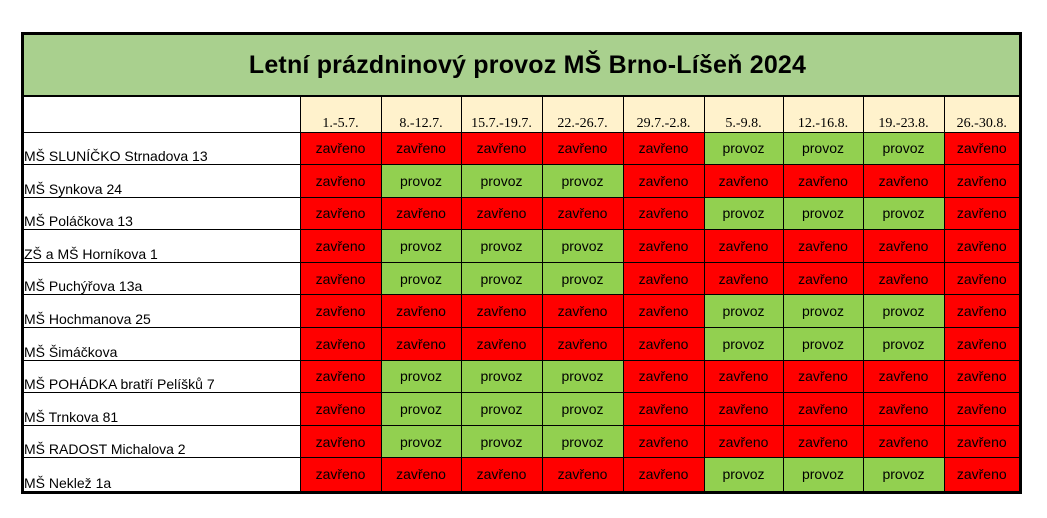  Describe the element at coordinates (162, 344) in the screenshot. I see `school-name: MŠ Šimáčkova` at that location.